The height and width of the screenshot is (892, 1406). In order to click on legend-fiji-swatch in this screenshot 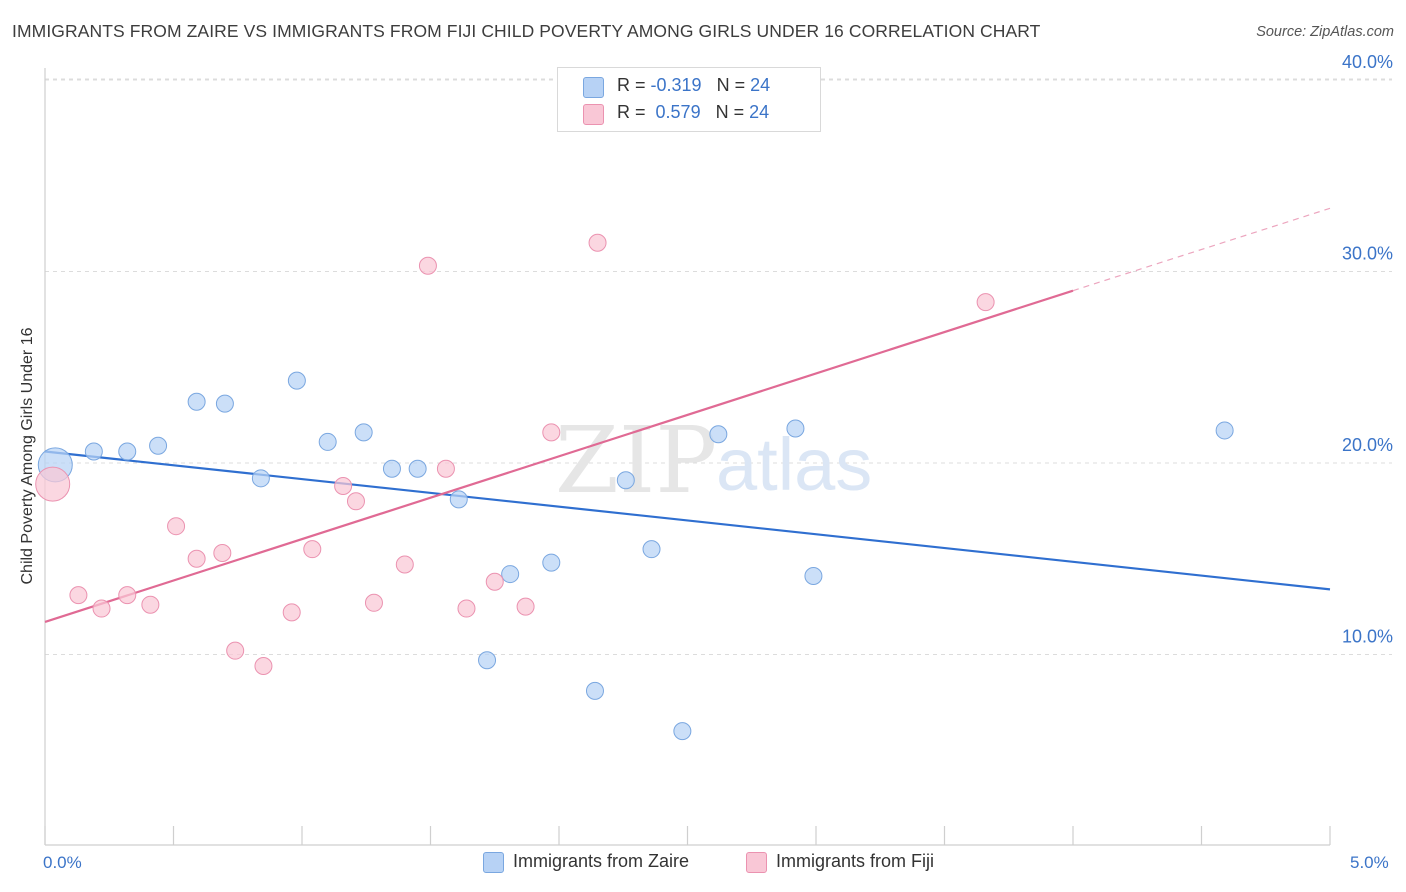, I will do `click(756, 862)`.